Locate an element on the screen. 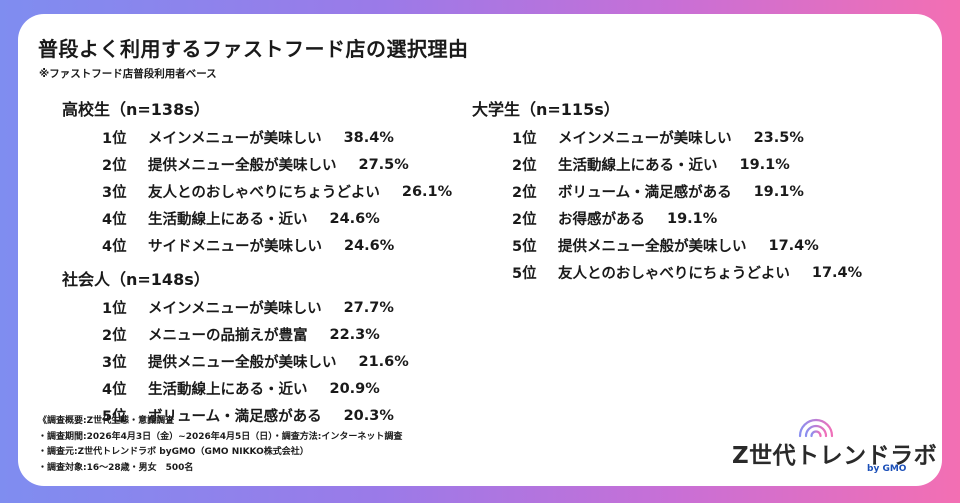  percentage-value: 20.9% is located at coordinates (354, 388).